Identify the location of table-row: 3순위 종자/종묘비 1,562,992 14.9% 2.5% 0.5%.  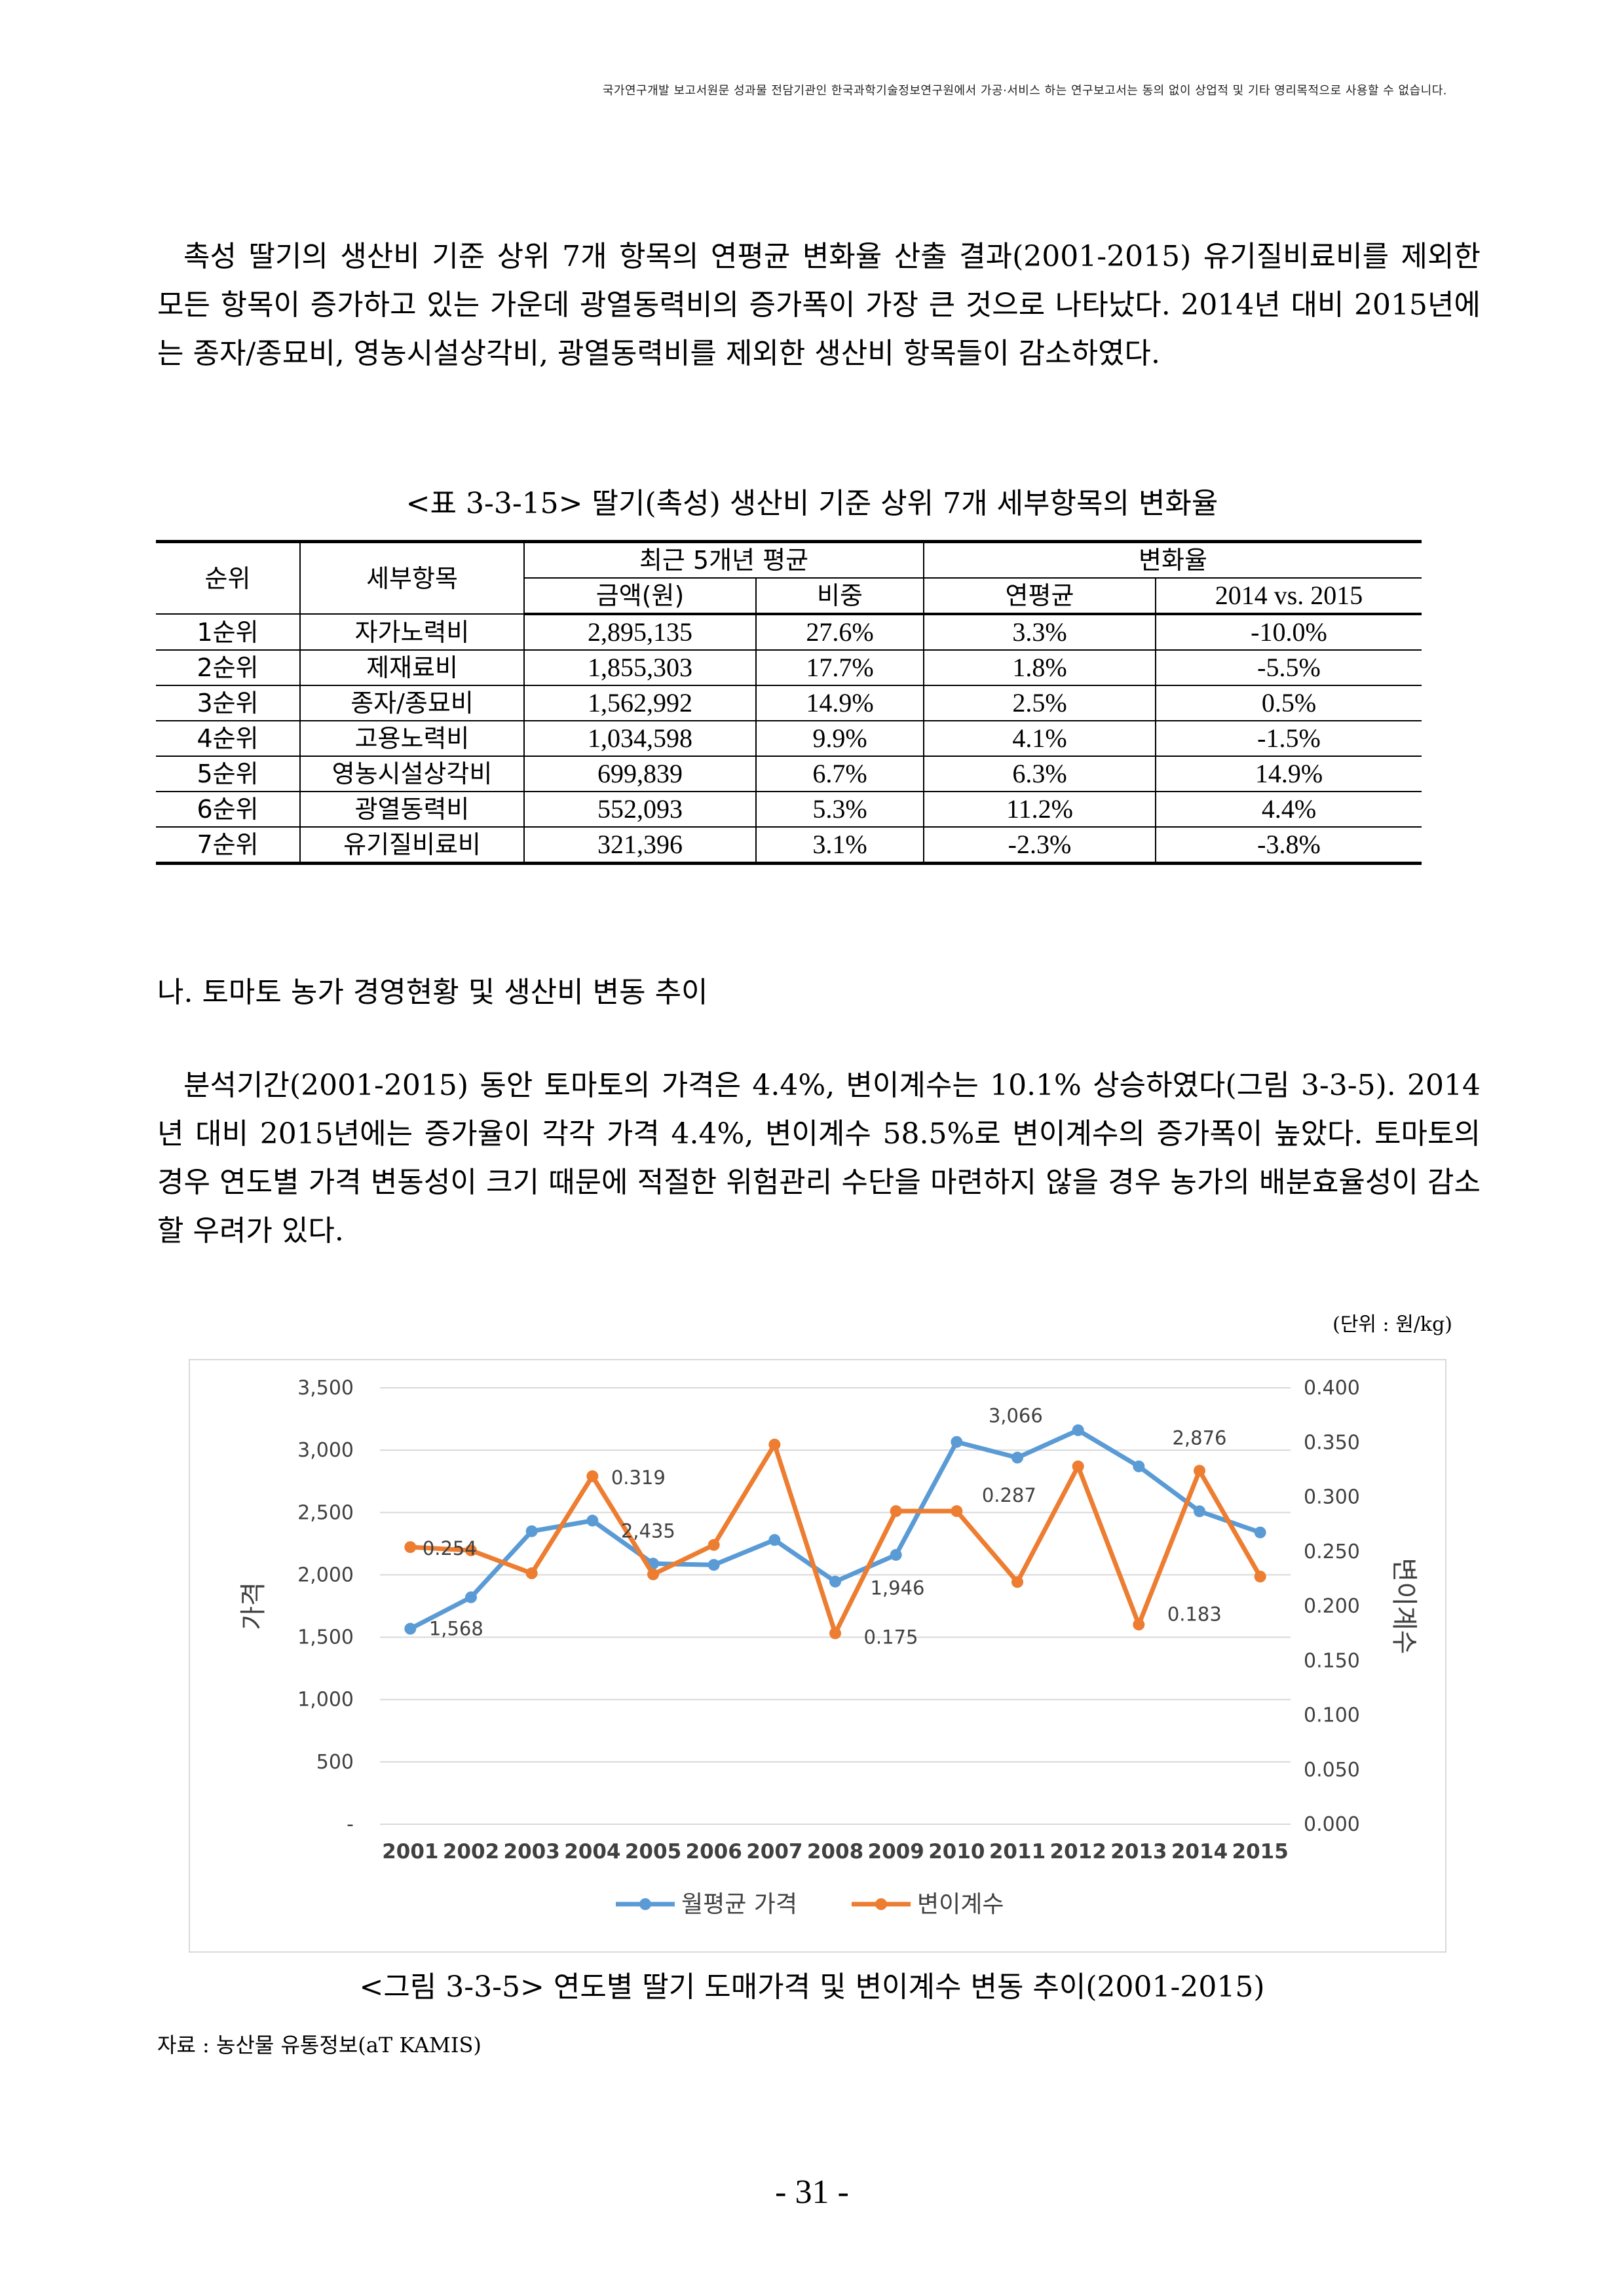
(789, 703).